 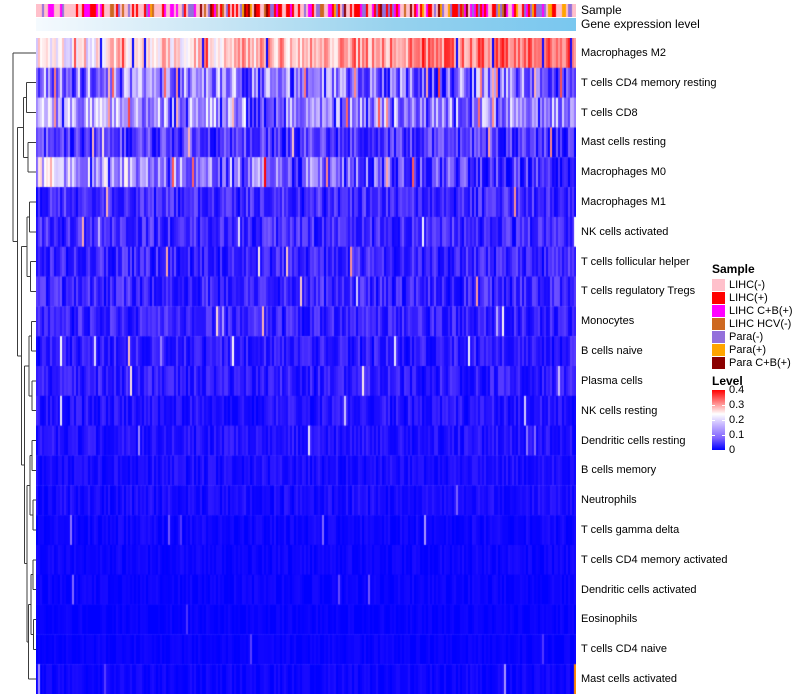 I want to click on sample-legend-item: Para C+B(+), so click(x=755, y=362).